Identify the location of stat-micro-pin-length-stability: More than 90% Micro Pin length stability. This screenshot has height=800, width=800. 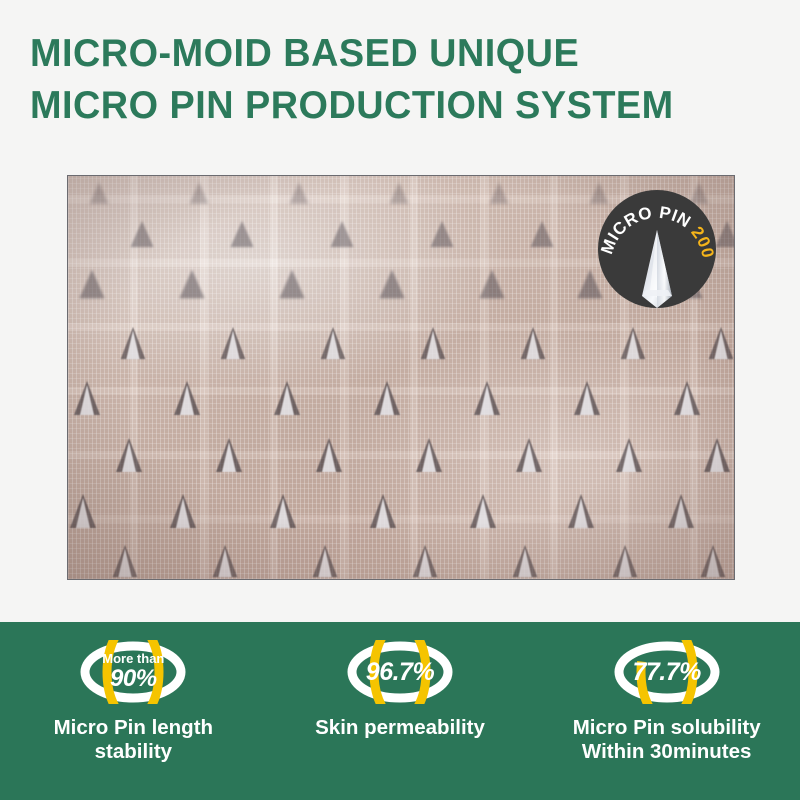
(133, 693).